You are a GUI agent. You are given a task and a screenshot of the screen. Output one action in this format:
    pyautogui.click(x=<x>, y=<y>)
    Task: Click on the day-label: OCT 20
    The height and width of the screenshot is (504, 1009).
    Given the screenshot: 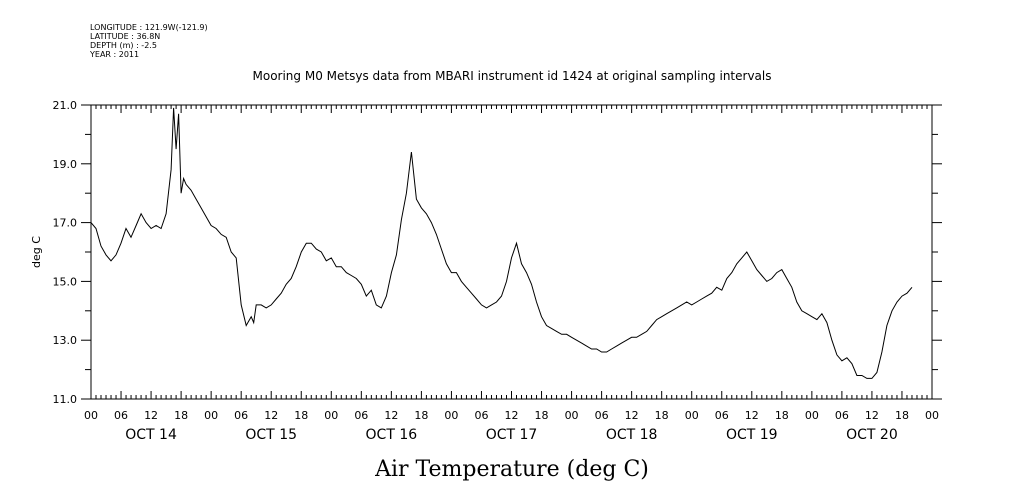 What is the action you would take?
    pyautogui.click(x=872, y=435)
    